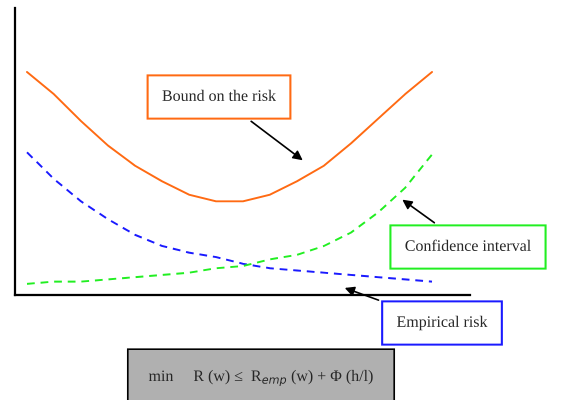 Image resolution: width=567 pixels, height=400 pixels. What do you see at coordinates (260, 378) in the screenshot?
I see `text: min R (w) ≤ R$_{emp}$ (w) + Φ (h/l)` at bounding box center [260, 378].